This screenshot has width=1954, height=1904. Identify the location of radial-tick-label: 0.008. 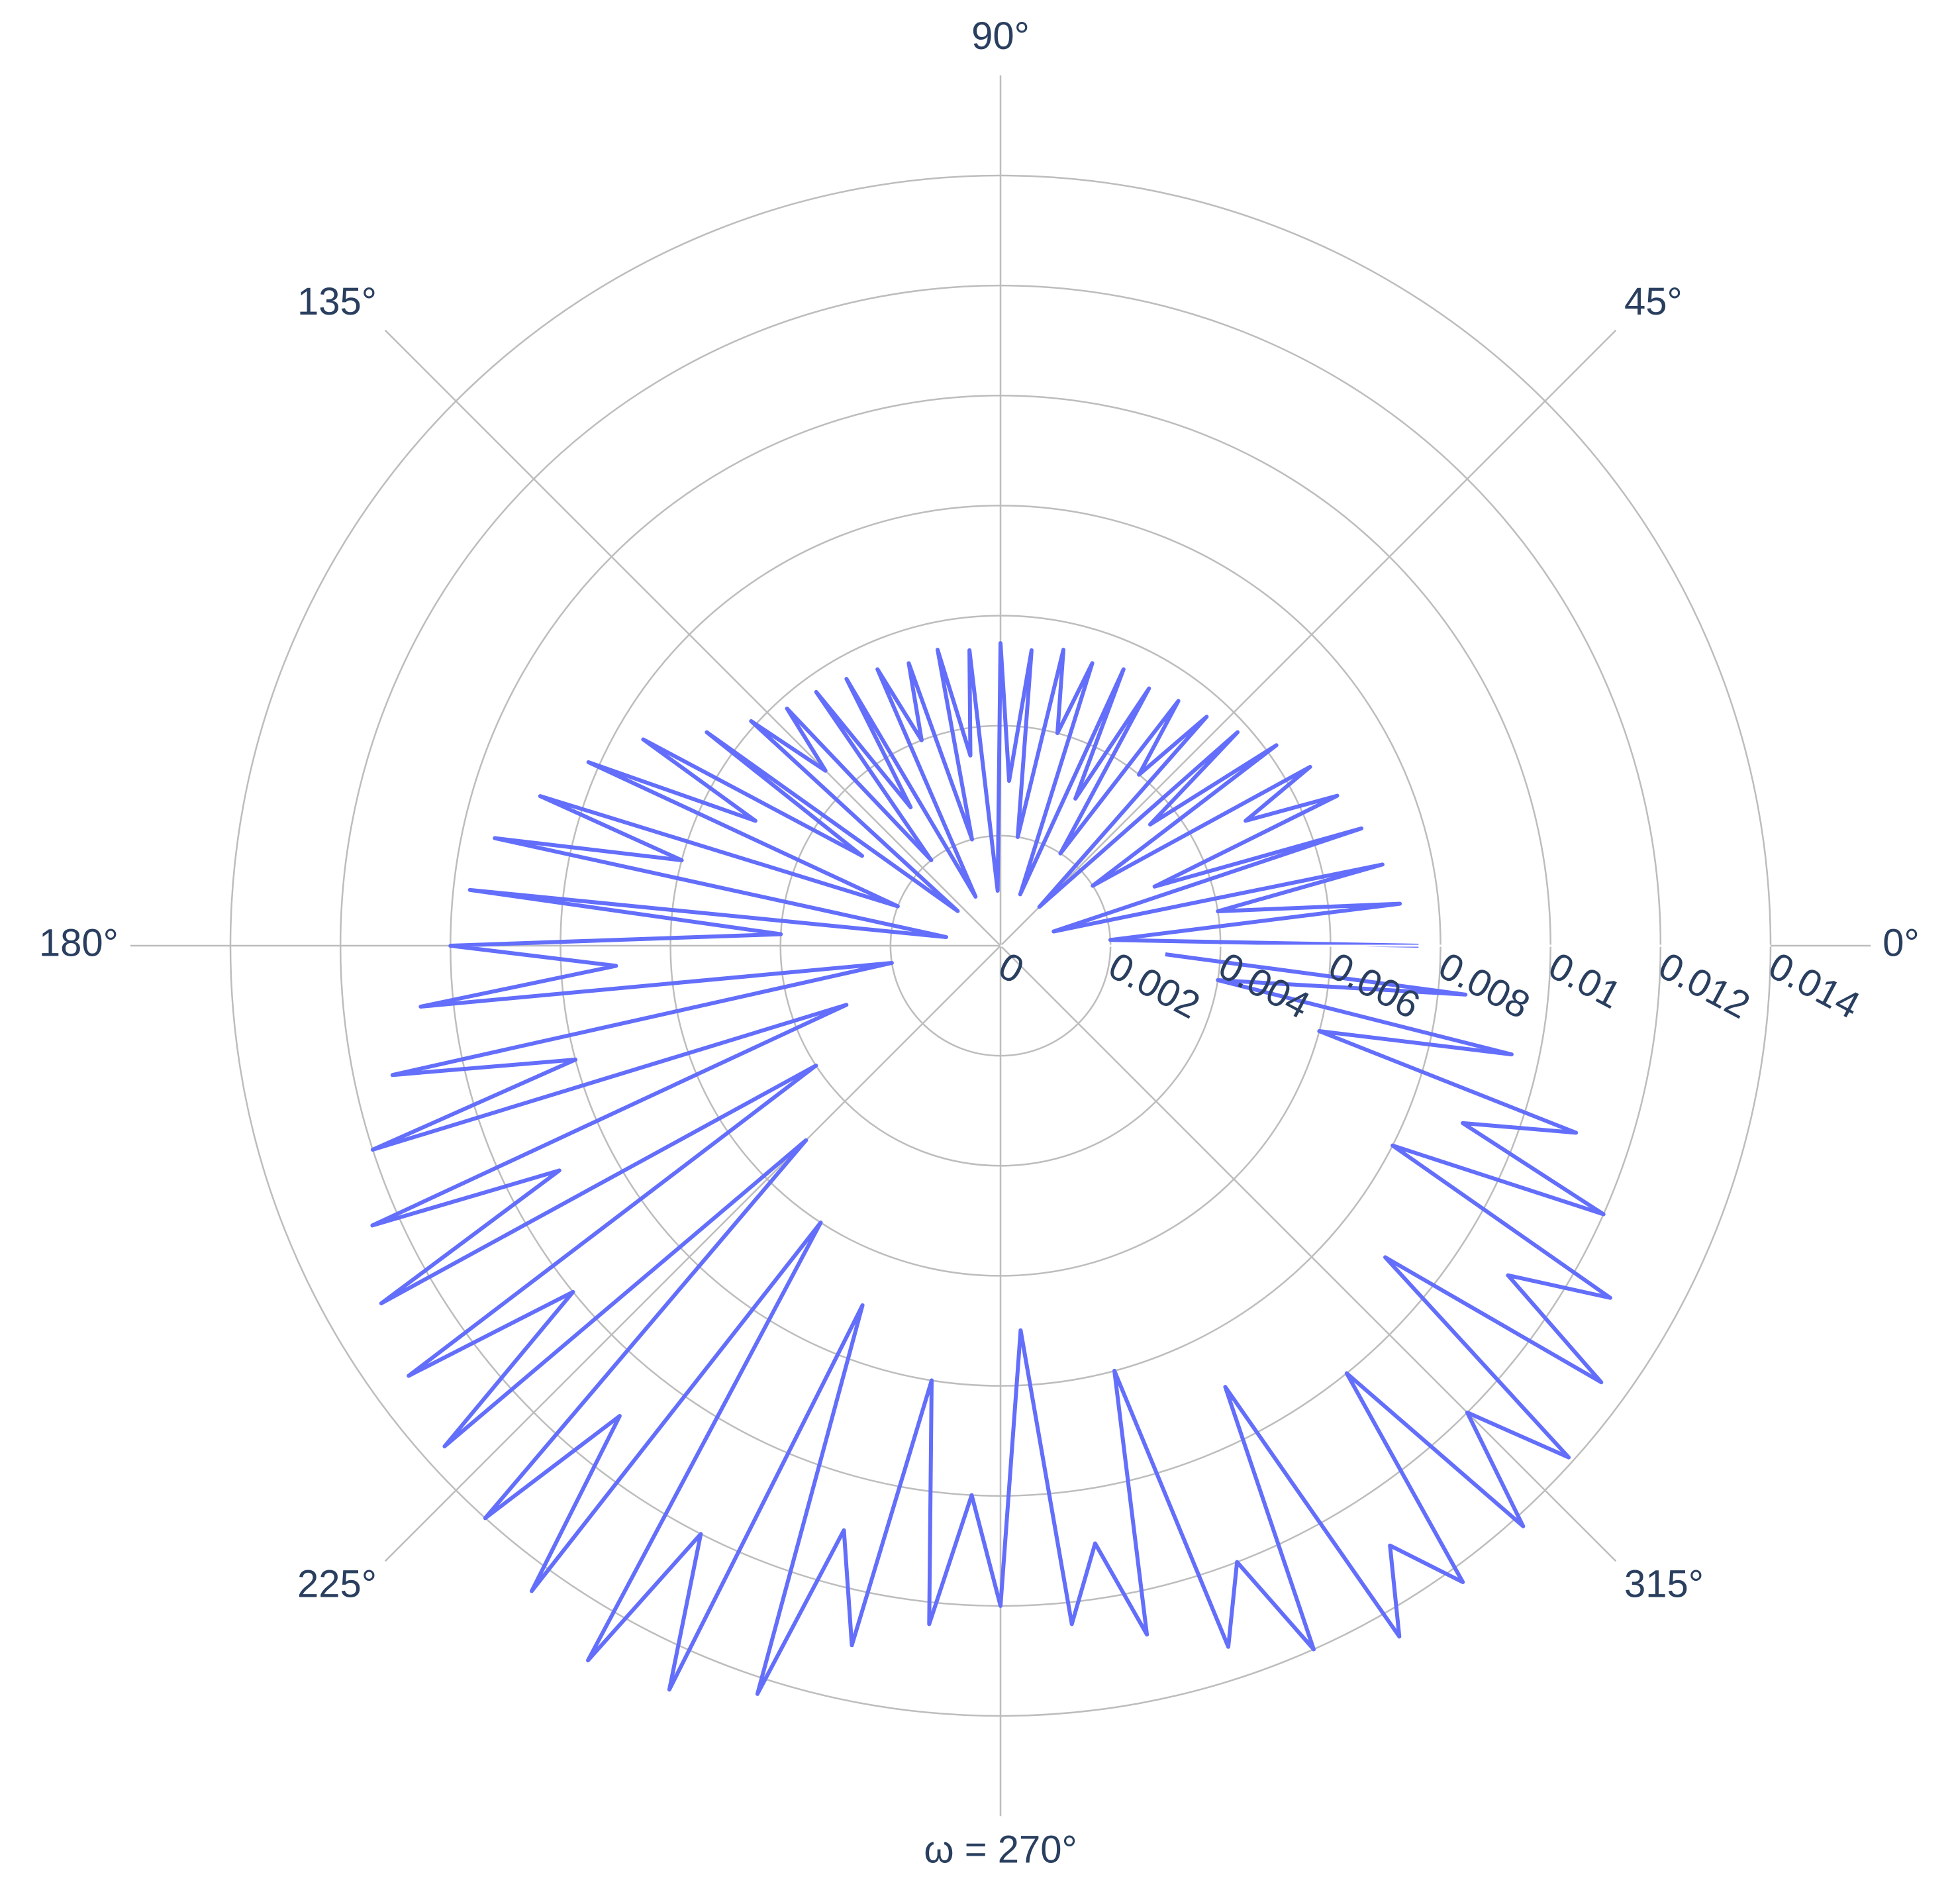
(1484, 986).